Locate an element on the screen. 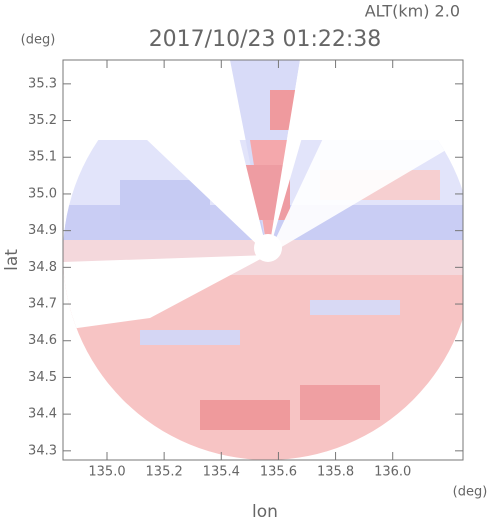 Image resolution: width=491 pixels, height=525 pixels. x-tick-label: 135.6 is located at coordinates (278, 472).